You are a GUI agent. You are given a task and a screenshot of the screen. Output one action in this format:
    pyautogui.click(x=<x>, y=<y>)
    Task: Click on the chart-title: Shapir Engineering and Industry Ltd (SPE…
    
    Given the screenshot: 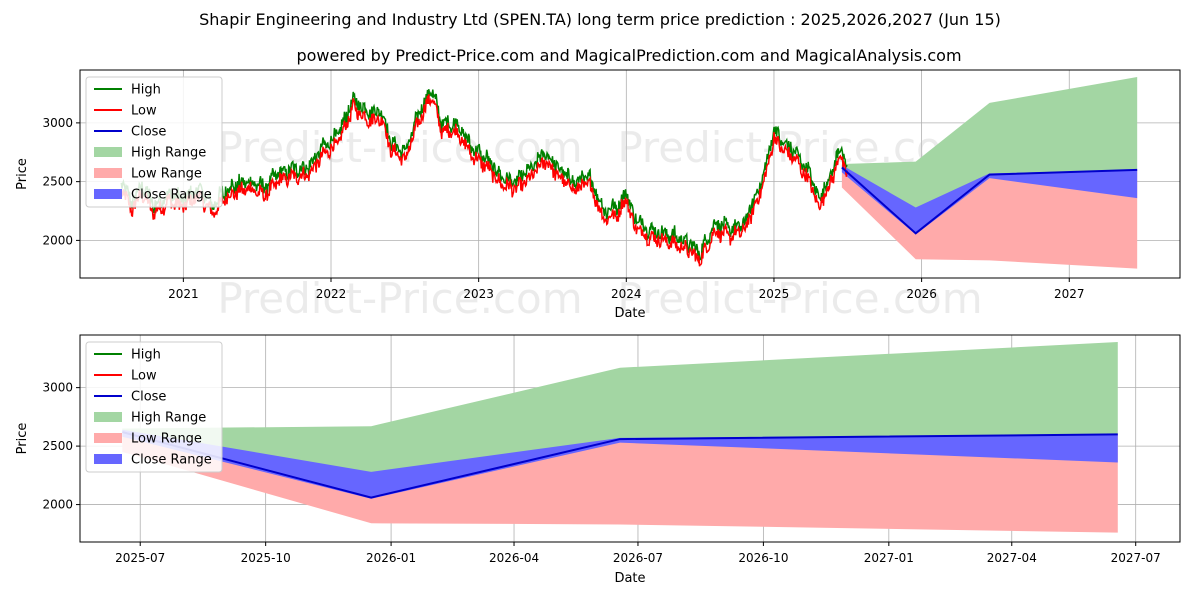 What is the action you would take?
    pyautogui.click(x=600, y=19)
    